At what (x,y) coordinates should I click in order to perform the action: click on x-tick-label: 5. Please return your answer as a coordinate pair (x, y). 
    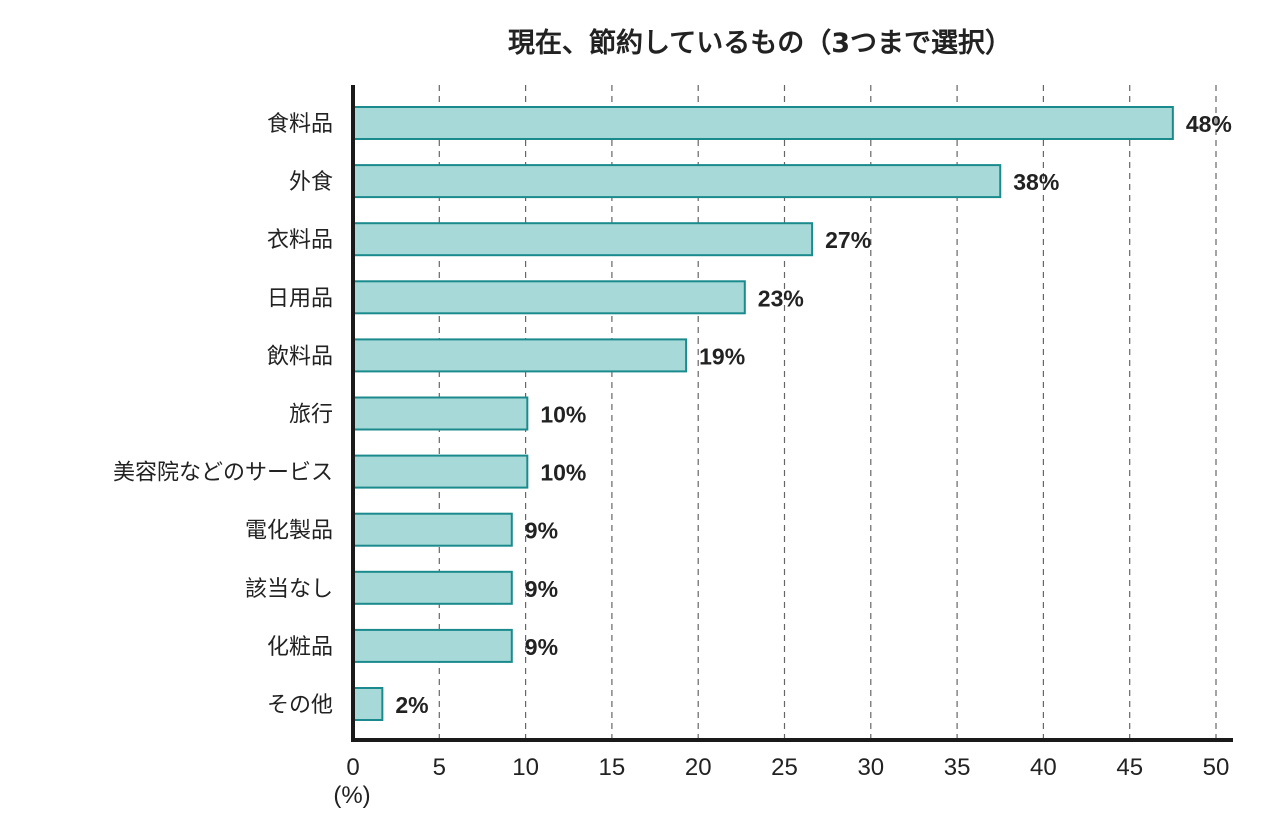
    Looking at the image, I should click on (439, 767).